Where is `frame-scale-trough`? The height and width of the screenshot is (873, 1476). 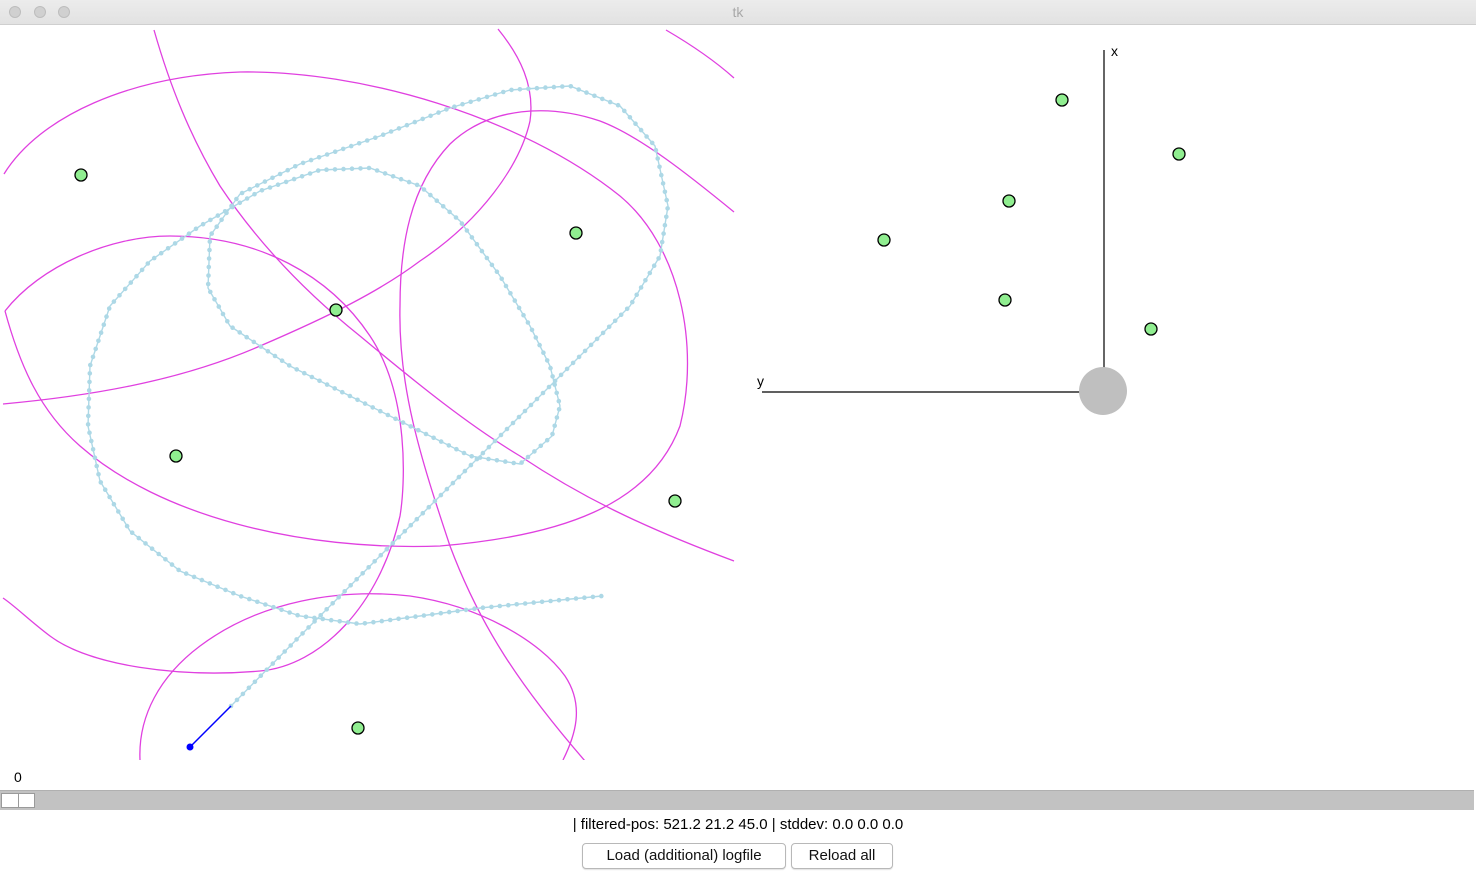 frame-scale-trough is located at coordinates (737, 800).